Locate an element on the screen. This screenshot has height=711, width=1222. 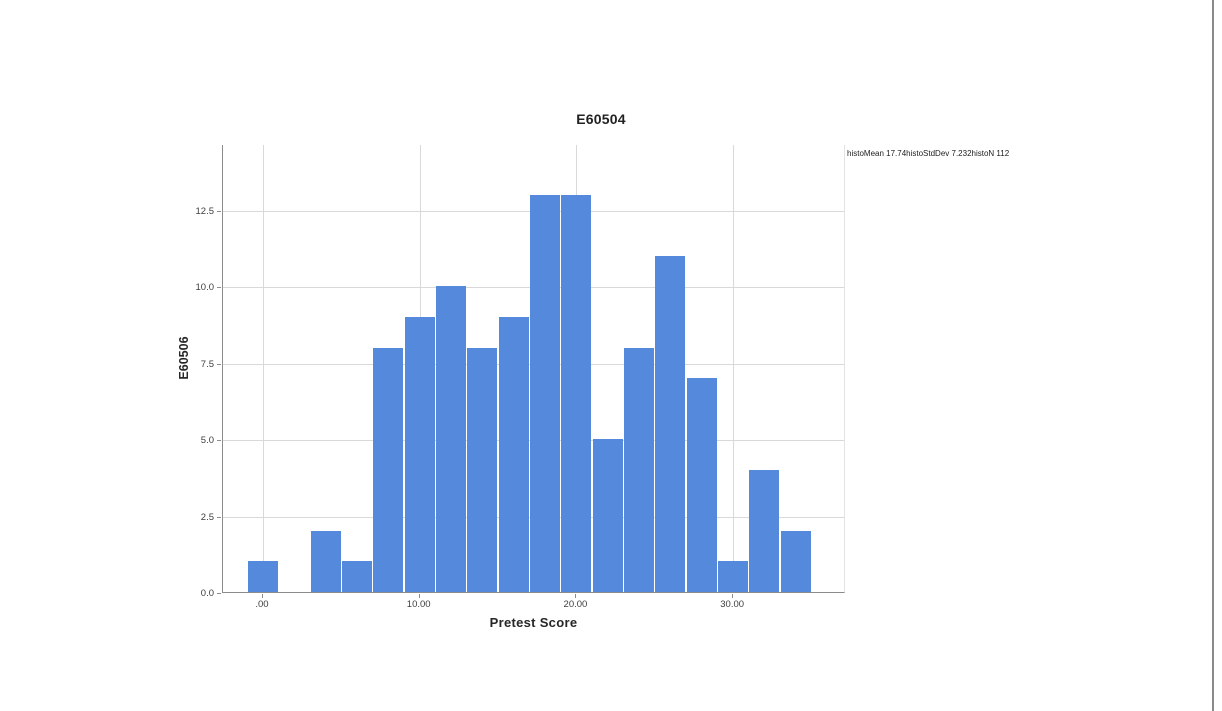
x-tick-label: 20.00 is located at coordinates (575, 604).